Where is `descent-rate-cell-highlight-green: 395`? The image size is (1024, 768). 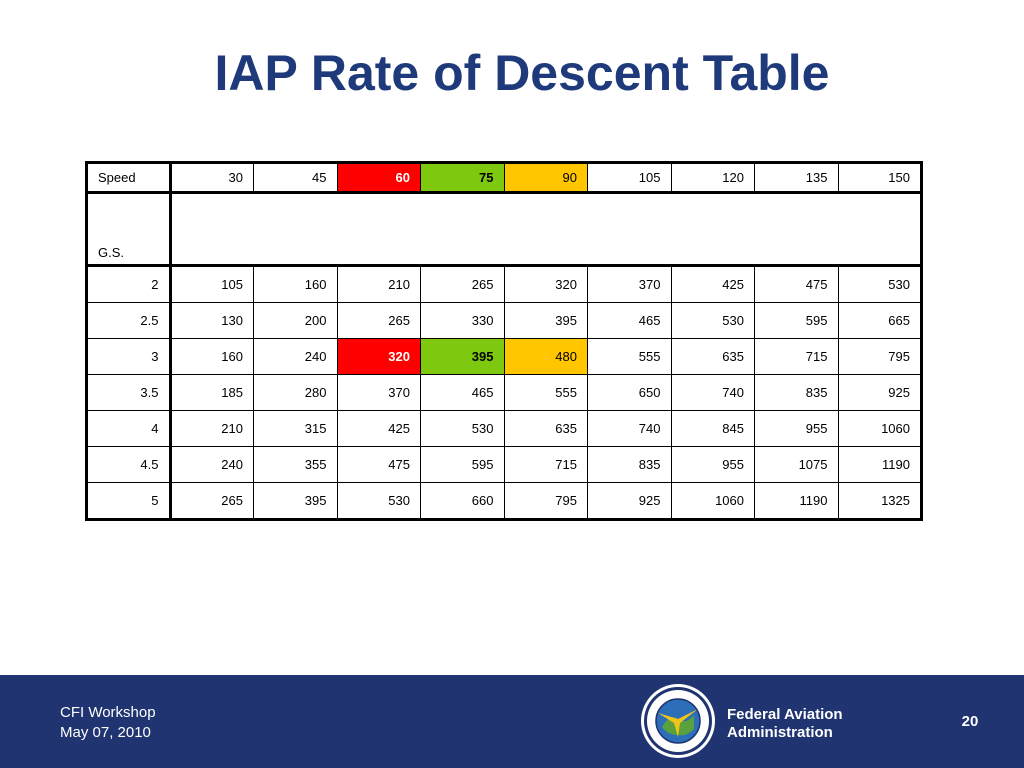 descent-rate-cell-highlight-green: 395 is located at coordinates (462, 356).